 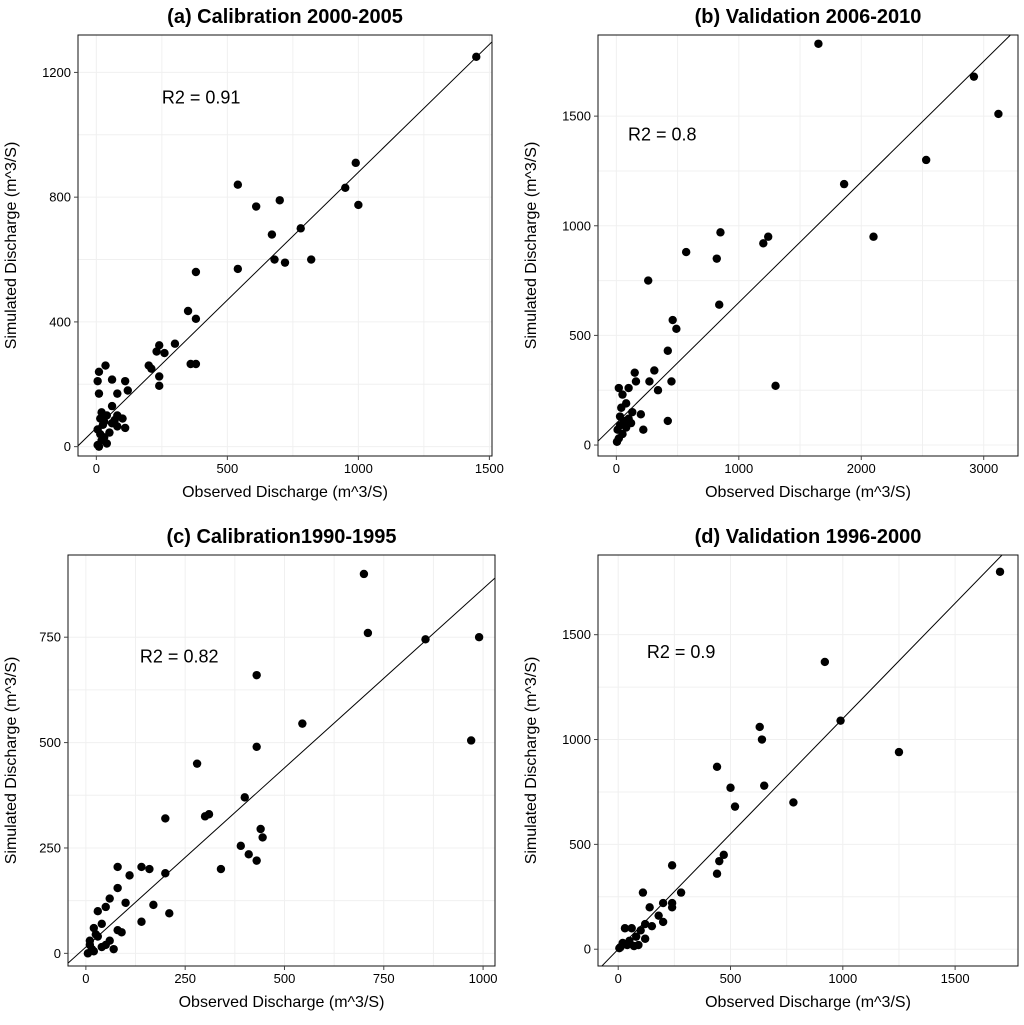 What do you see at coordinates (662, 134) in the screenshot?
I see `r2-annotation: R2 = 0.8` at bounding box center [662, 134].